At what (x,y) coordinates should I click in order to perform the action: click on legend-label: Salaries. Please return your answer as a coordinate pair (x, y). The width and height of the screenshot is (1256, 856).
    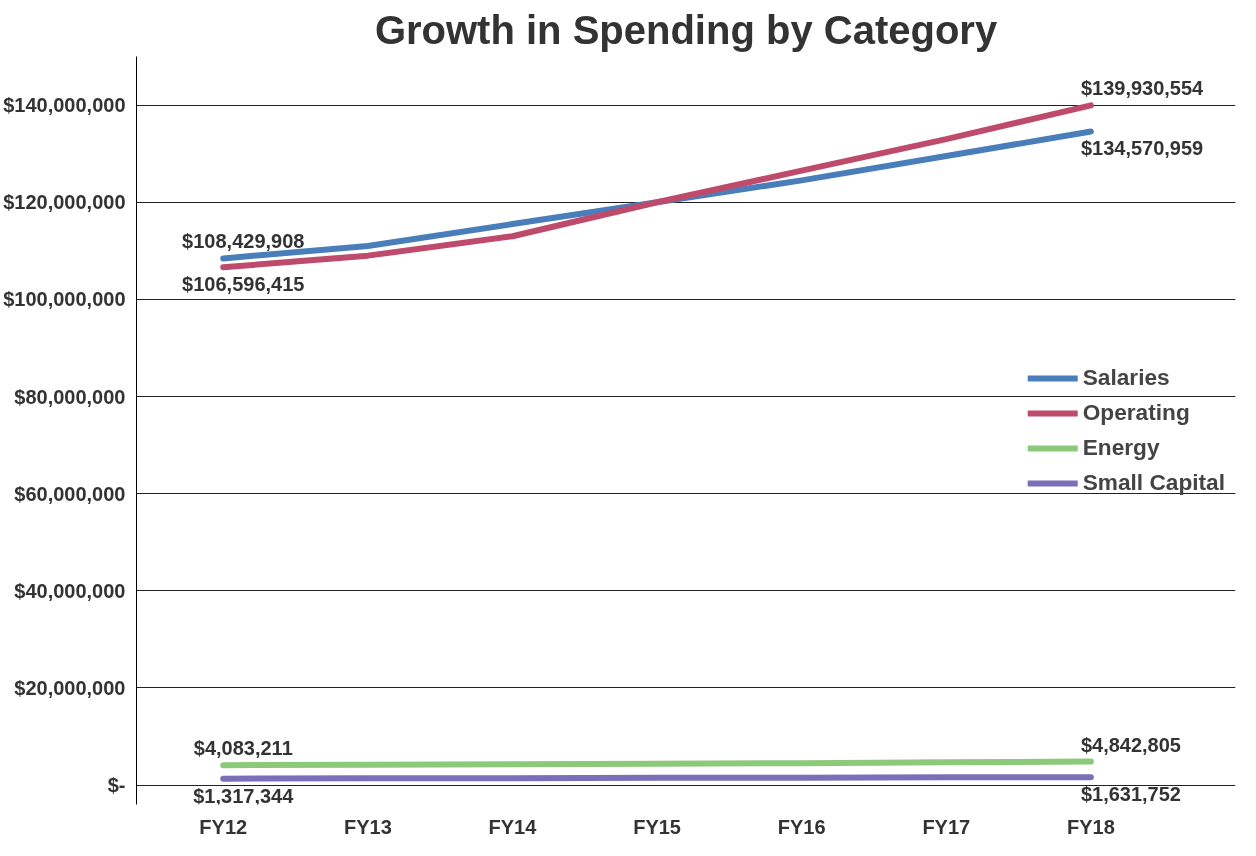
    Looking at the image, I should click on (1126, 377).